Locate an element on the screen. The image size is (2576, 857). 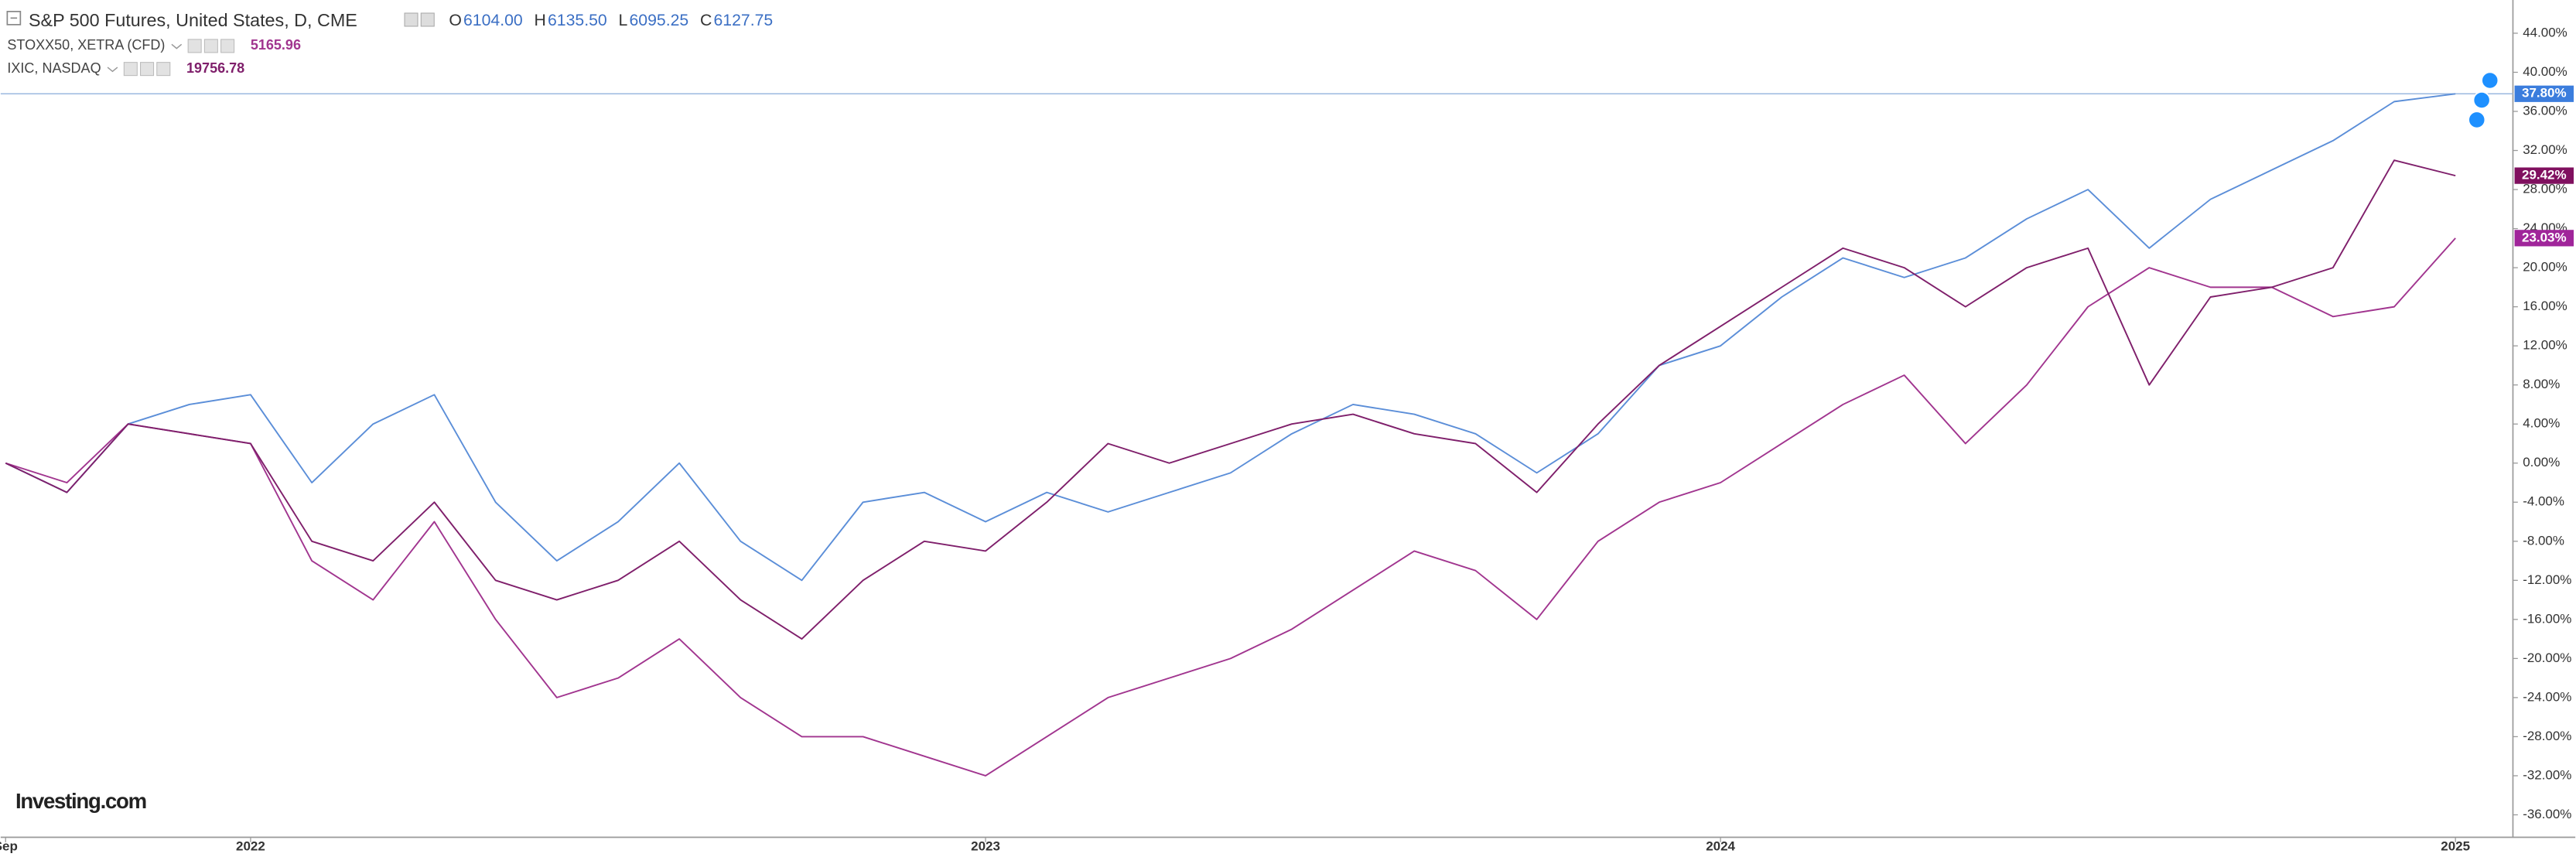
y-tick-label: 44.00% is located at coordinates (2545, 32).